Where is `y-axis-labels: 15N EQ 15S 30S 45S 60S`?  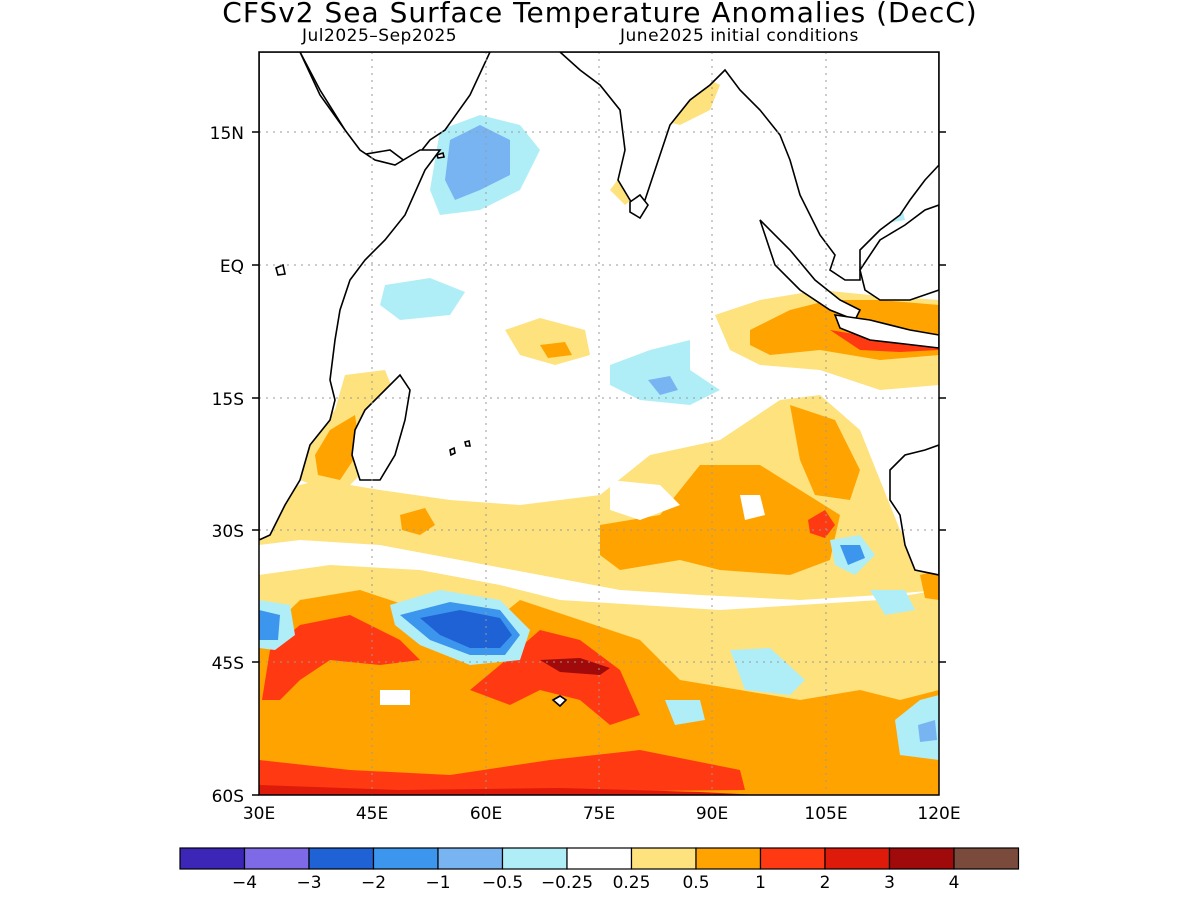
y-axis-labels: 15N EQ 15S 30S 45S 60S is located at coordinates (227, 465).